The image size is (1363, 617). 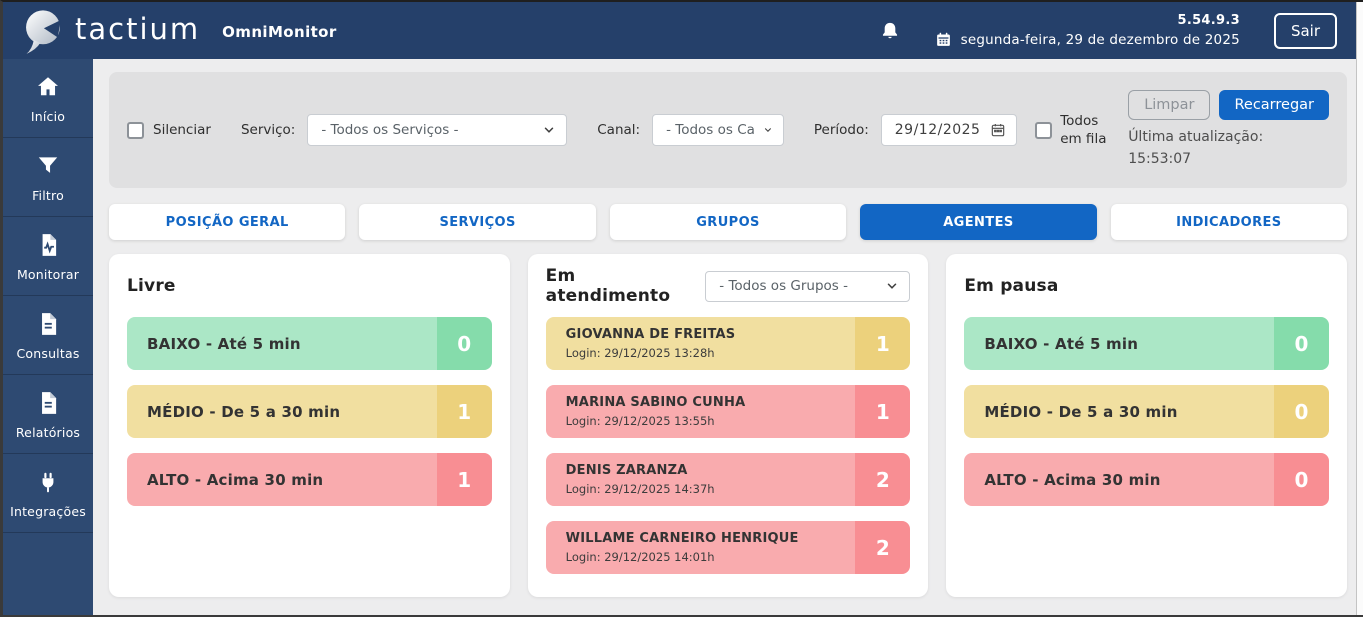 What do you see at coordinates (1083, 129) in the screenshot?
I see `all-in-queue-label: Todos em fila` at bounding box center [1083, 129].